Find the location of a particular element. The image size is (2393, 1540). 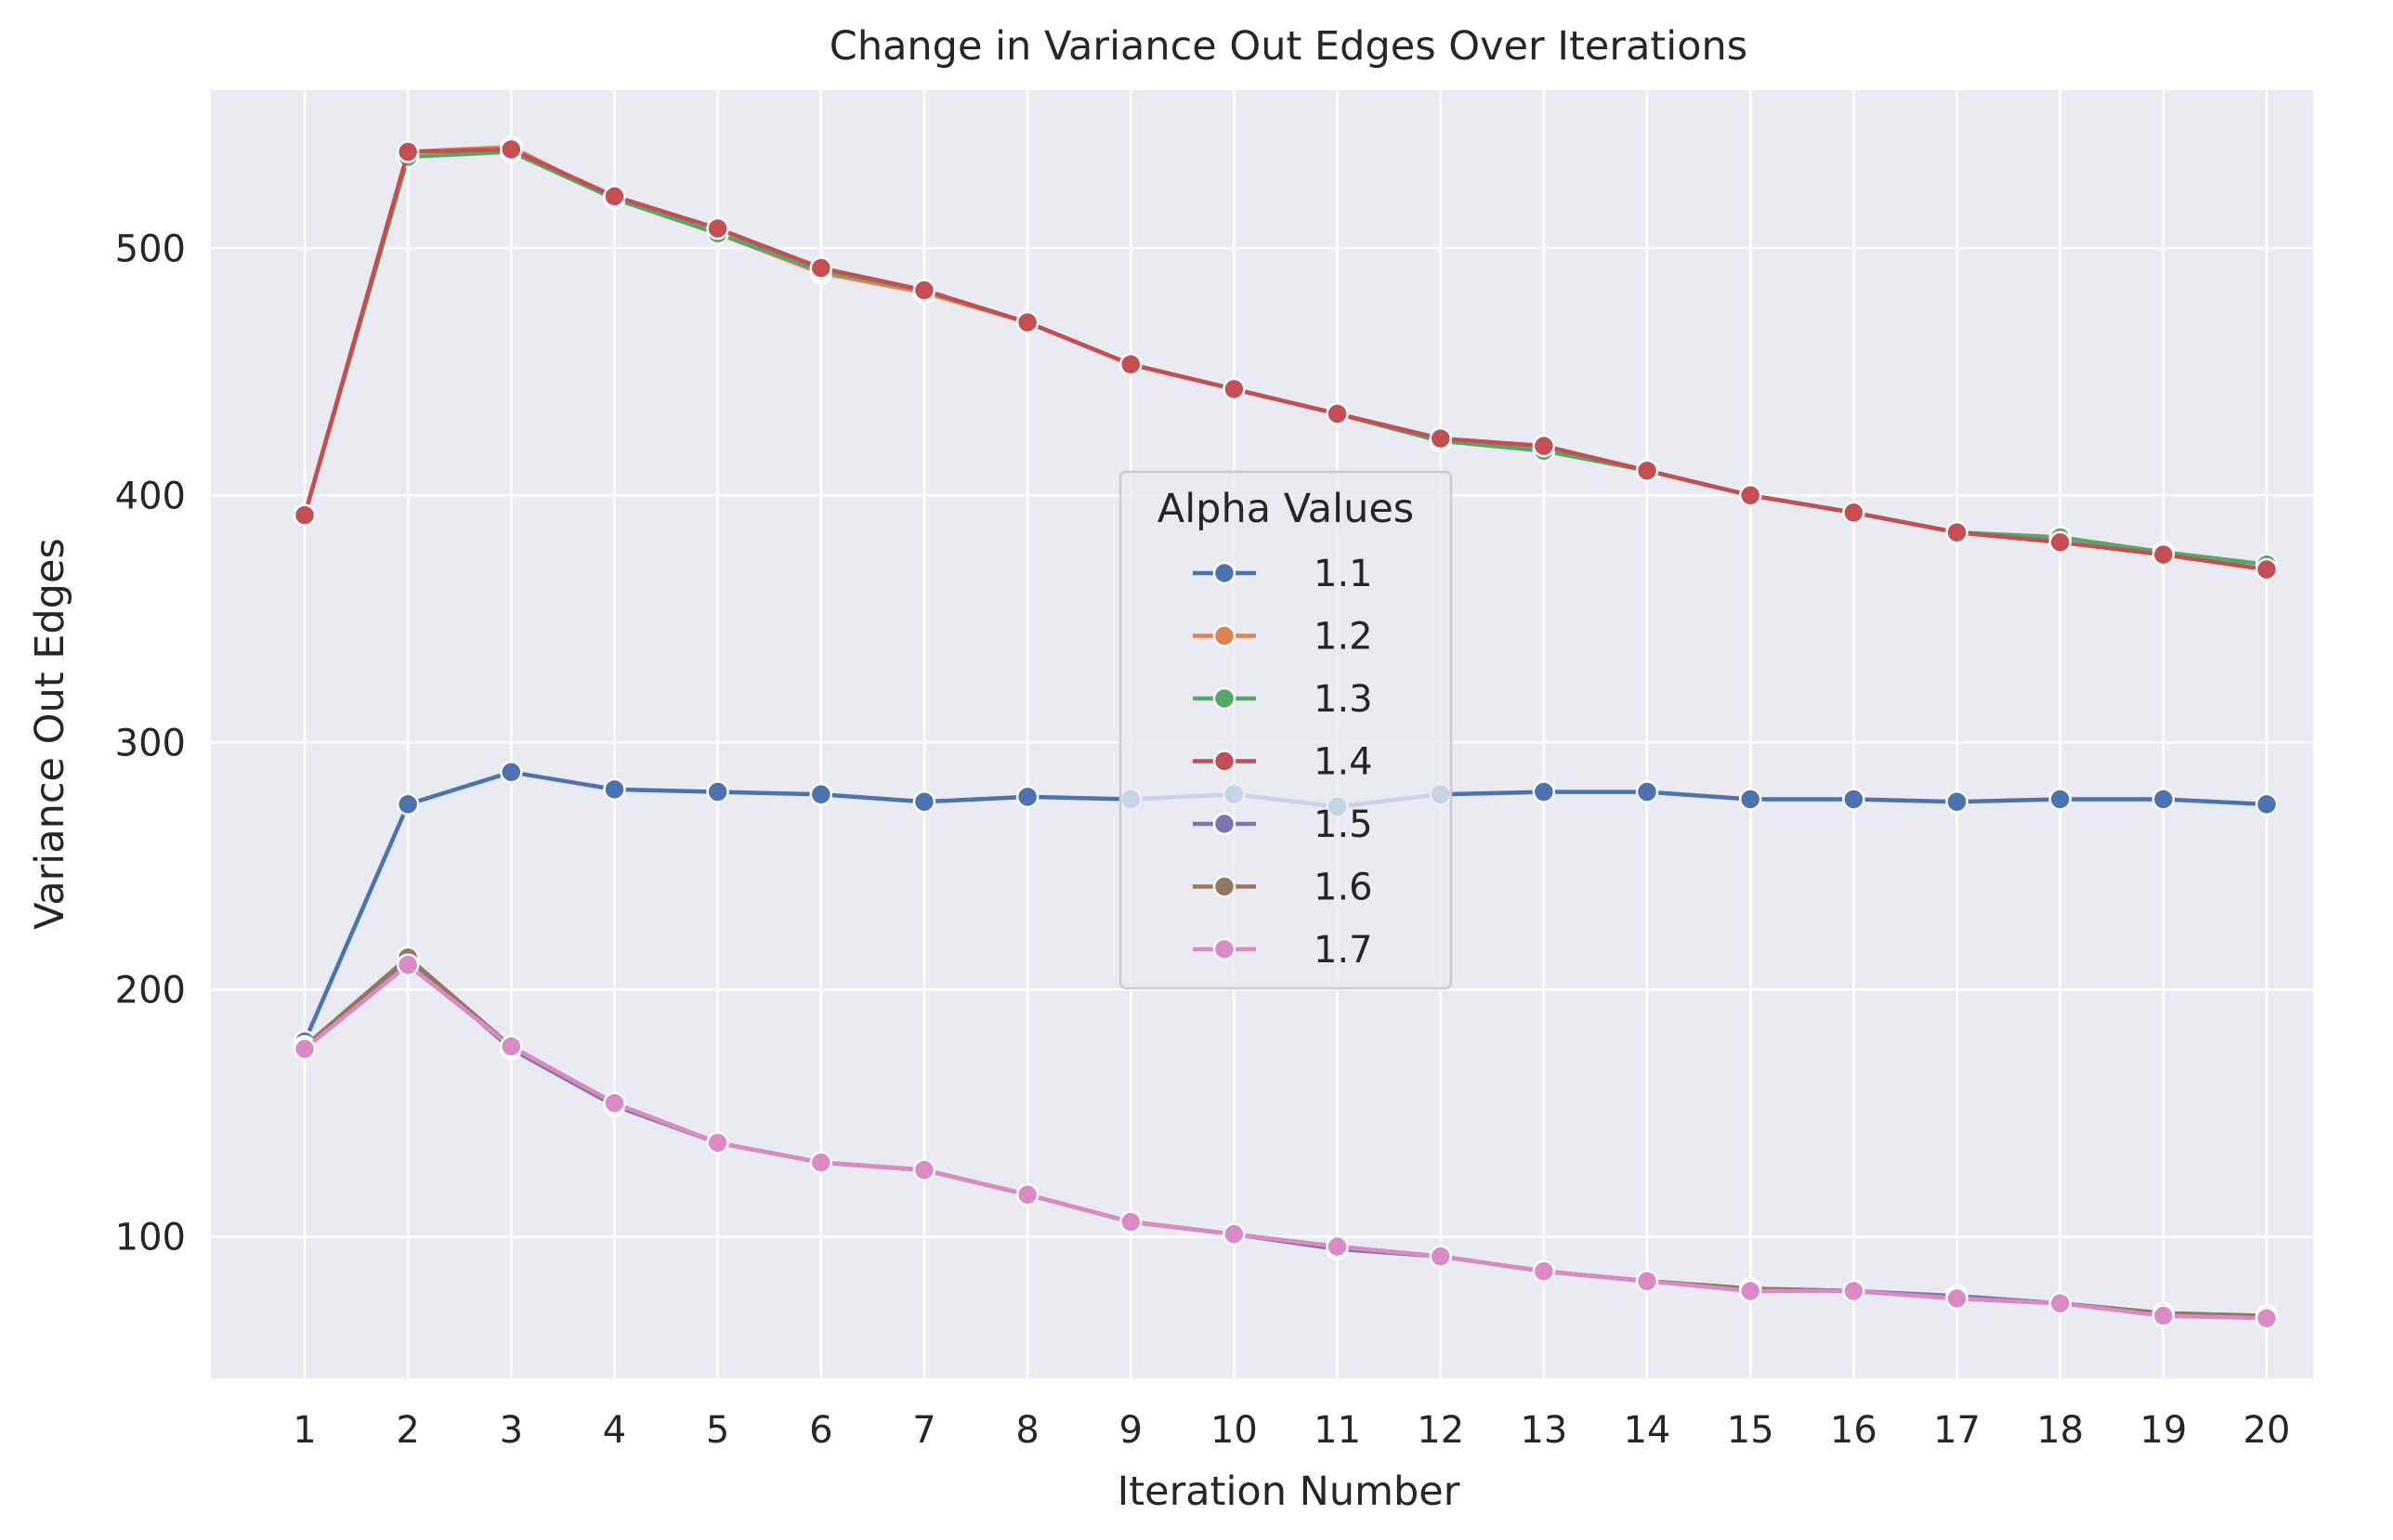

x-tick-label: 10 is located at coordinates (1234, 1430).